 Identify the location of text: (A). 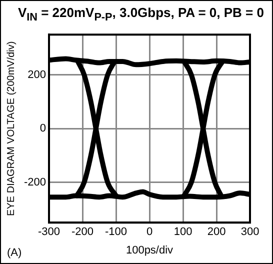
(14, 253).